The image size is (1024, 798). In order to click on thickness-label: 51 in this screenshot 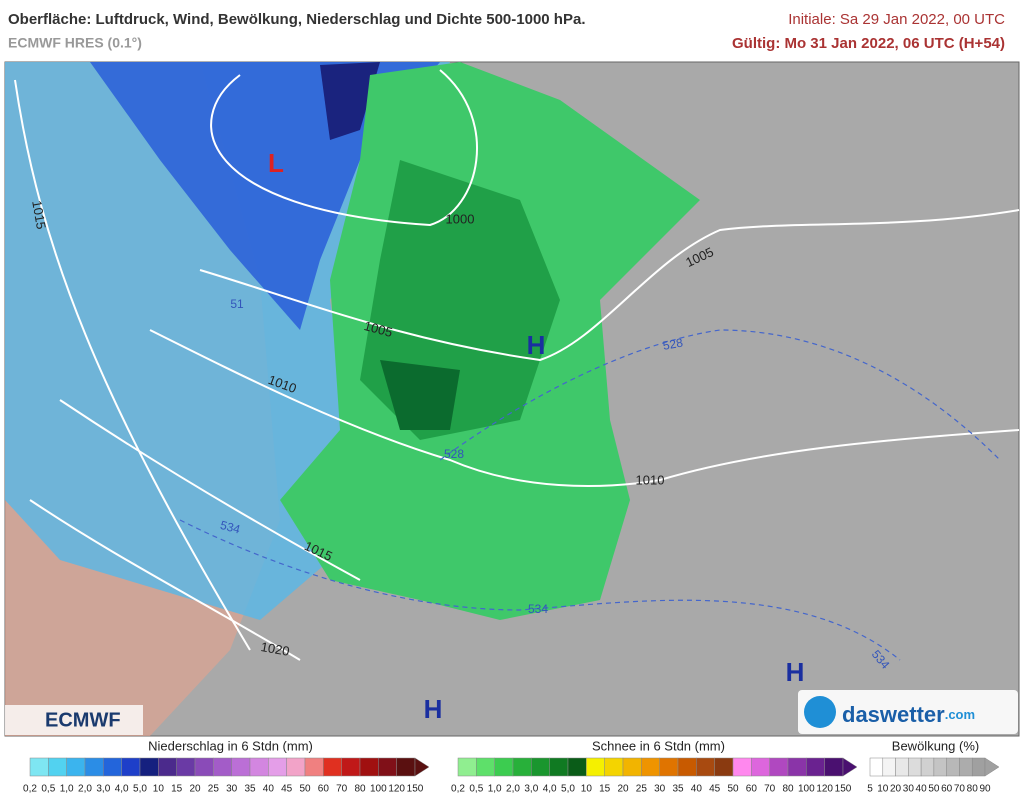, I will do `click(237, 304)`.